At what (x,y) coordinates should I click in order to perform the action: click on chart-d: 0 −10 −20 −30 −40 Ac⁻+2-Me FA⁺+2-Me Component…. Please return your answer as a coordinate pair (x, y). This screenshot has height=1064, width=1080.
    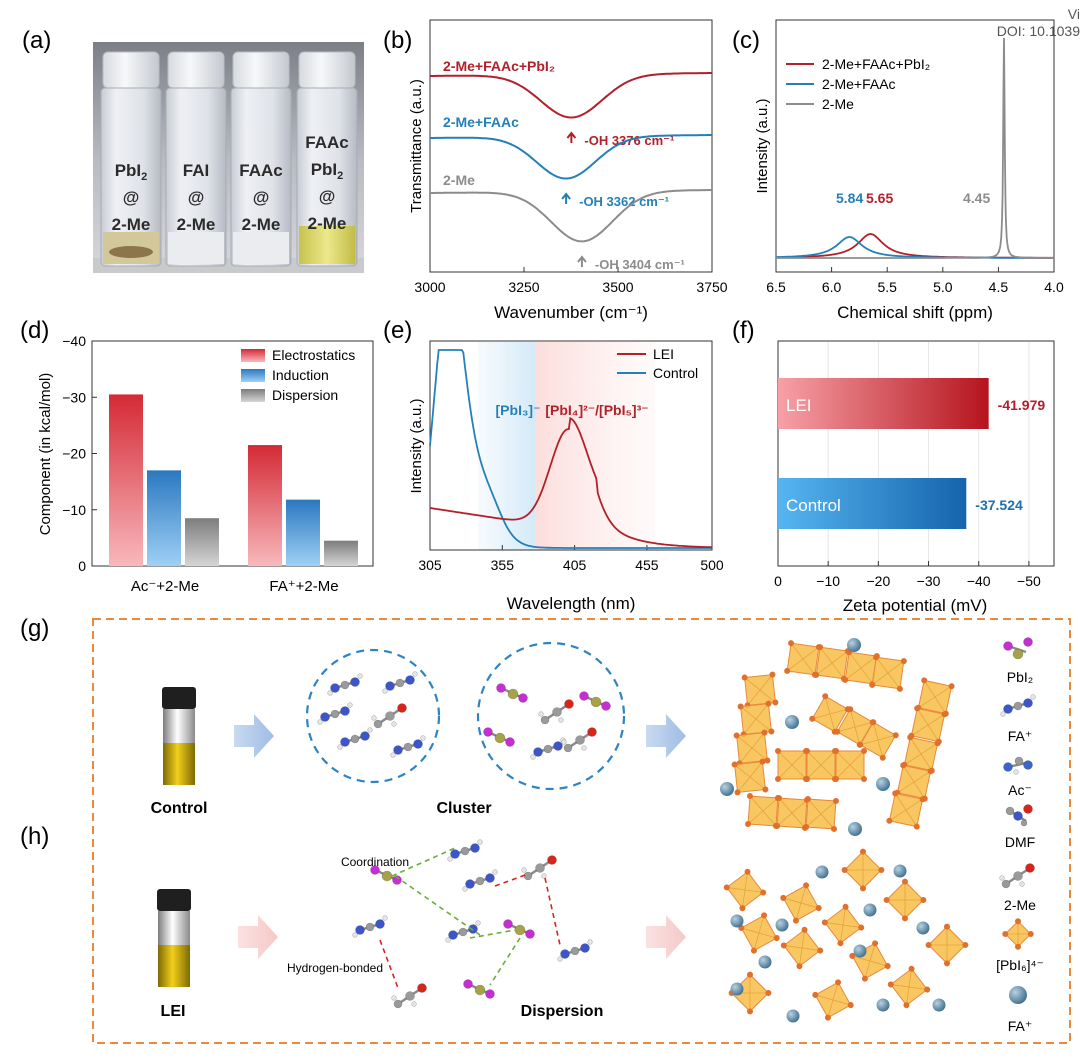
    Looking at the image, I should click on (205, 464).